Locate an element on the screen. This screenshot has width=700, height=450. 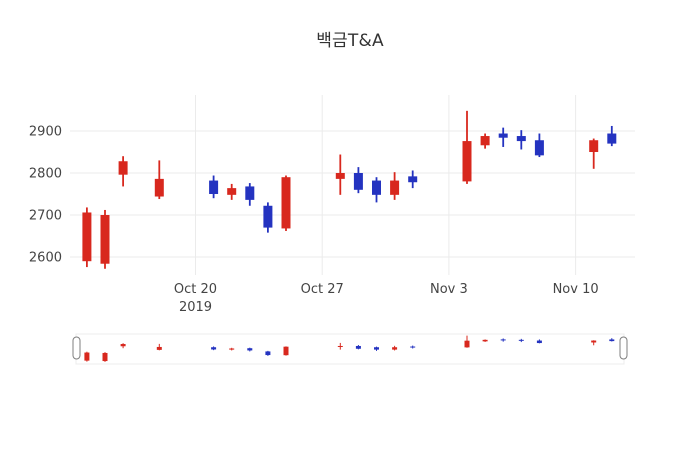
y-tick-label: 2600 is located at coordinates (45, 258).